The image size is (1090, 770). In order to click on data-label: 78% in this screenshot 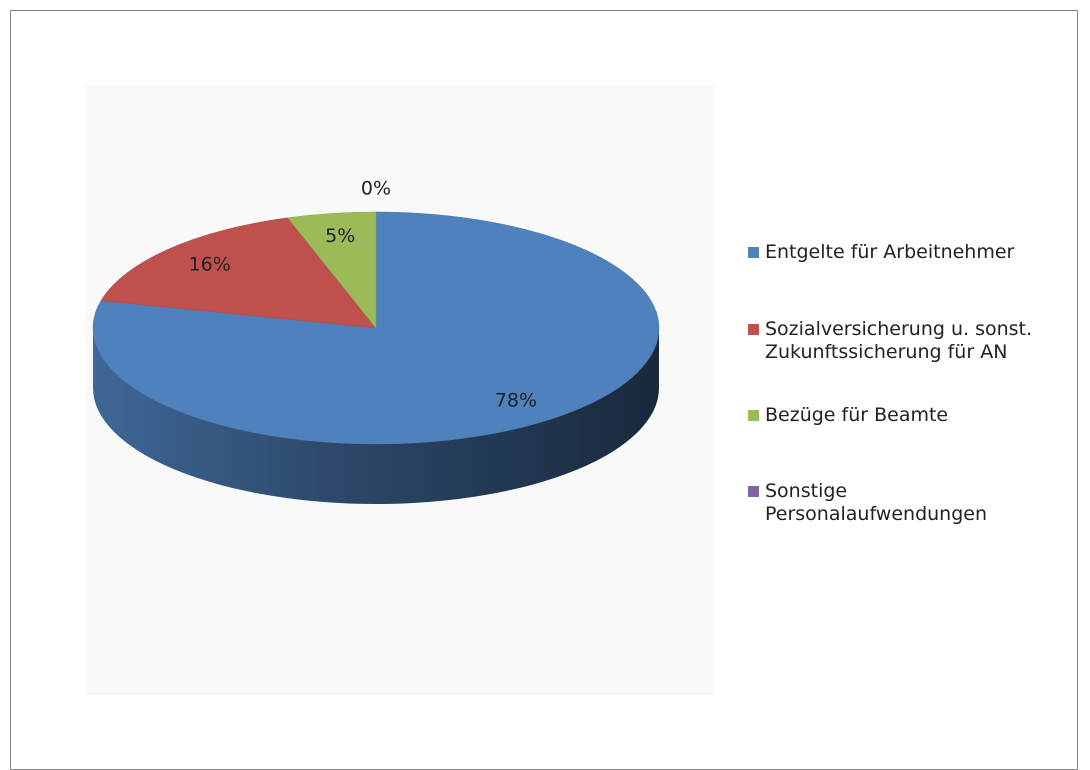, I will do `click(516, 400)`.